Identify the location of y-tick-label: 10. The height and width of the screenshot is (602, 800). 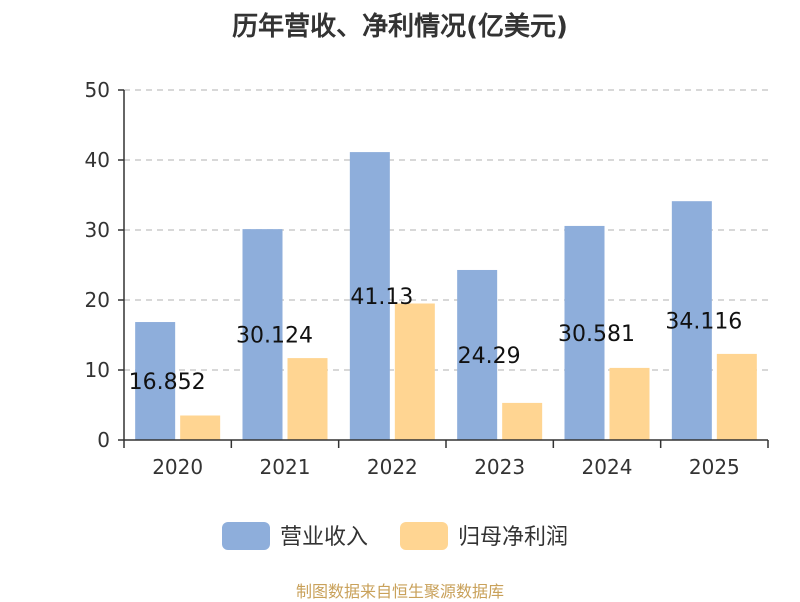
(97, 370).